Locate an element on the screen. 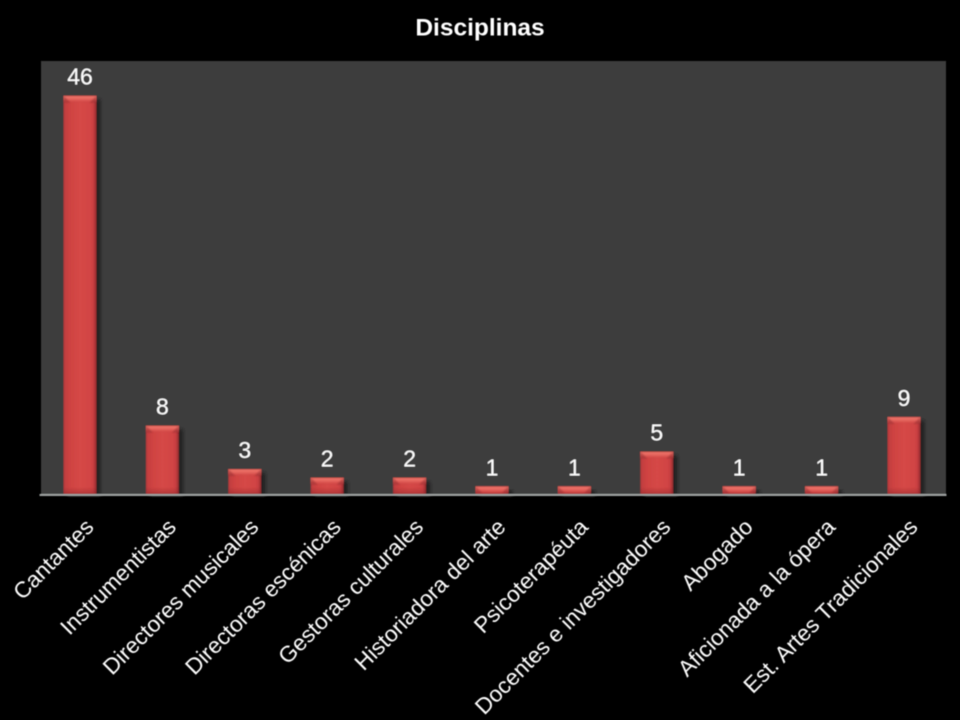 This screenshot has width=960, height=720. svg-text: 9 is located at coordinates (904, 398).